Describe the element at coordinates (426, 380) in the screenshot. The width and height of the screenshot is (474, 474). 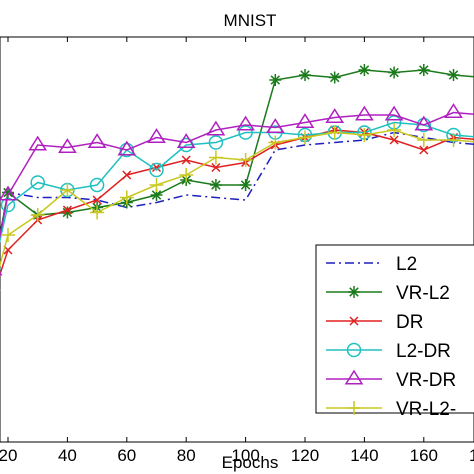
I see `legend-label: VR-DR` at that location.